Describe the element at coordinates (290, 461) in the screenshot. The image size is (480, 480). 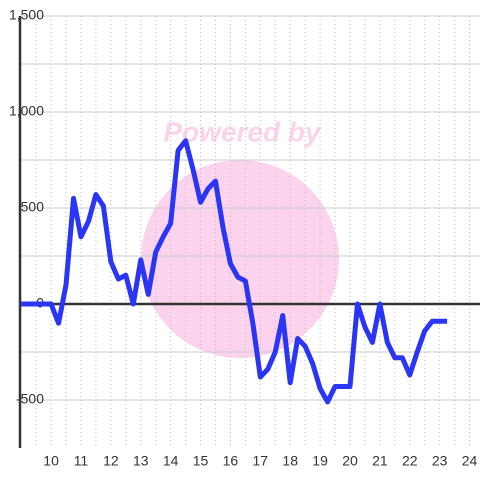
I see `x-tick-label: 18` at that location.